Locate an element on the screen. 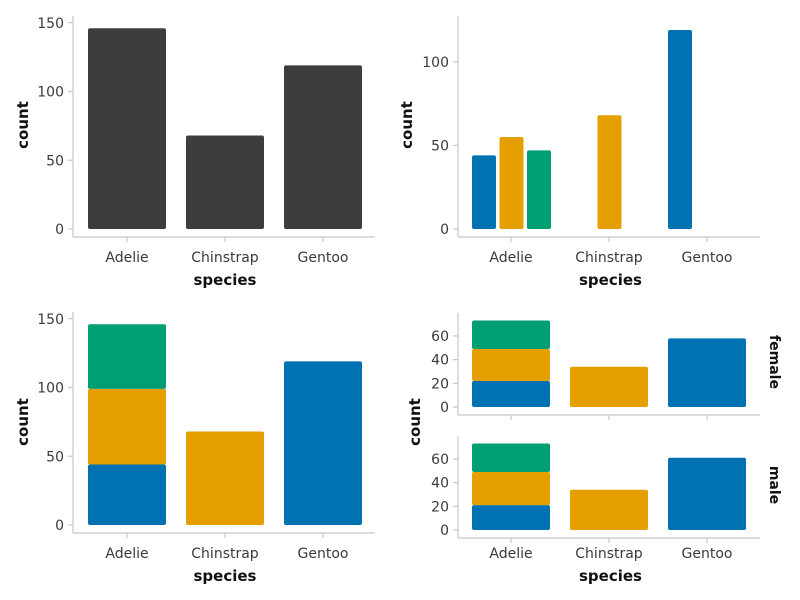  facet-label: male is located at coordinates (774, 485).